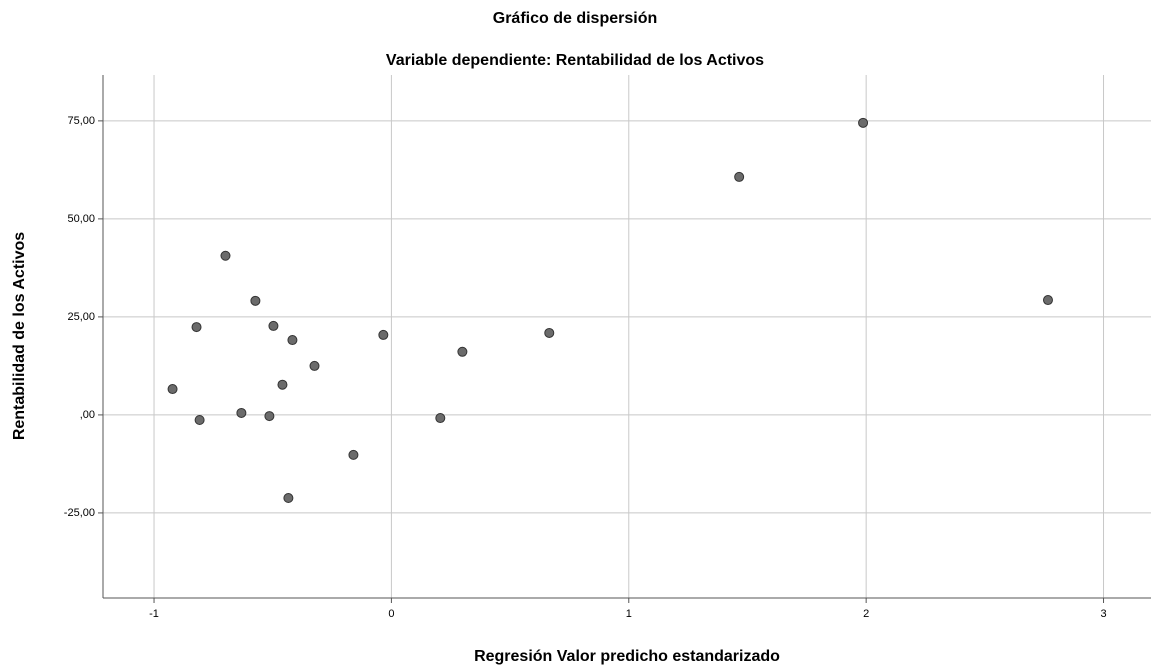 Image resolution: width=1151 pixels, height=668 pixels. I want to click on y-tick-label: 50,00, so click(81, 219).